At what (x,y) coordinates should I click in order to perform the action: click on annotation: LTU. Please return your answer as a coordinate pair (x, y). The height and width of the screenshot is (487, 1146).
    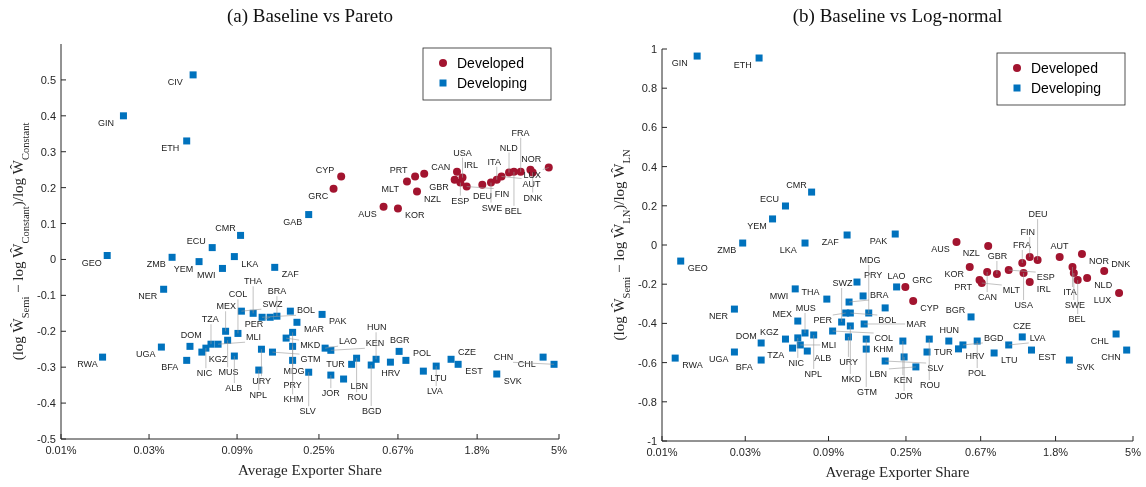
    Looking at the image, I should click on (1009, 360).